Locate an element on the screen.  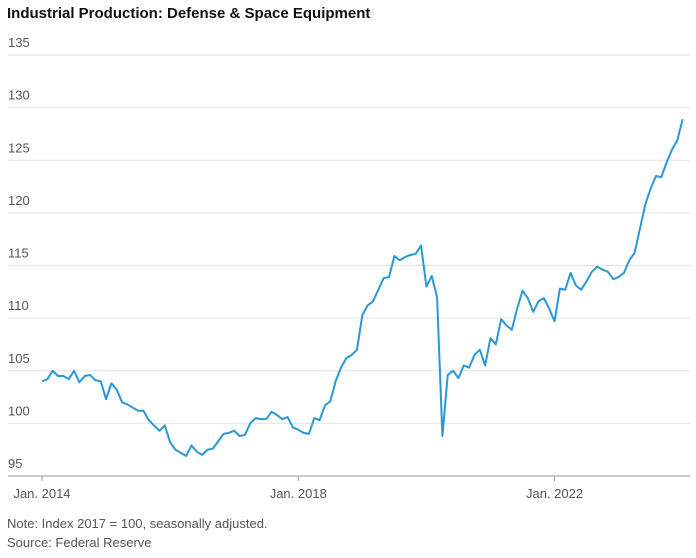
y-tick-label: 125 is located at coordinates (19, 147).